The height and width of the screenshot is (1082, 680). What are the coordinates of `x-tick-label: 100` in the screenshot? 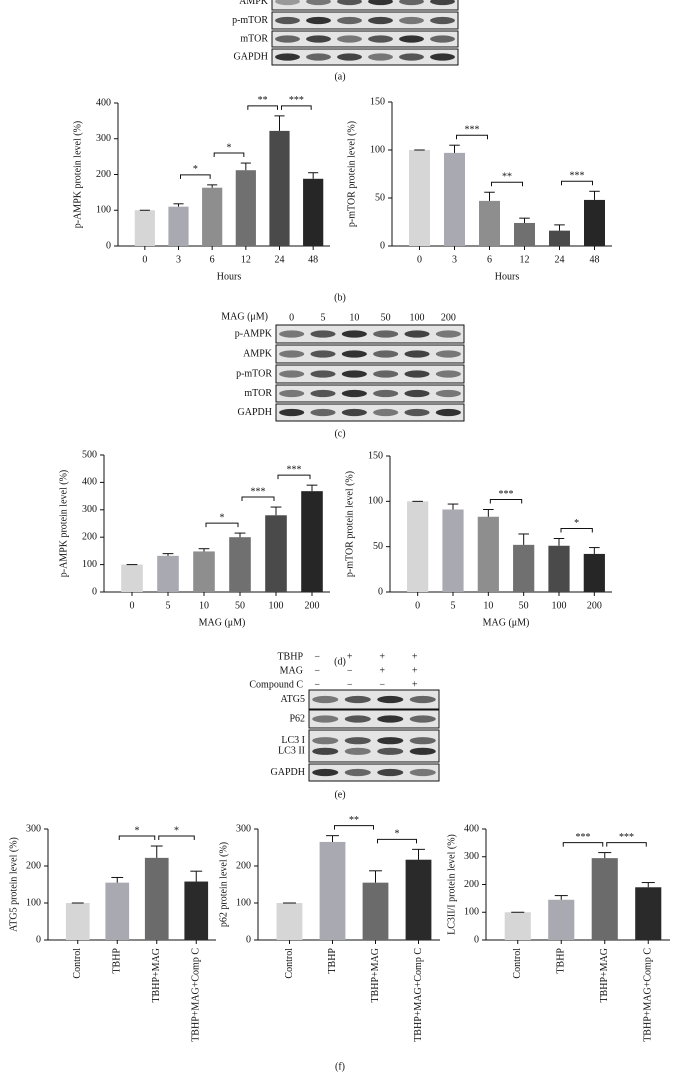 It's located at (276, 605).